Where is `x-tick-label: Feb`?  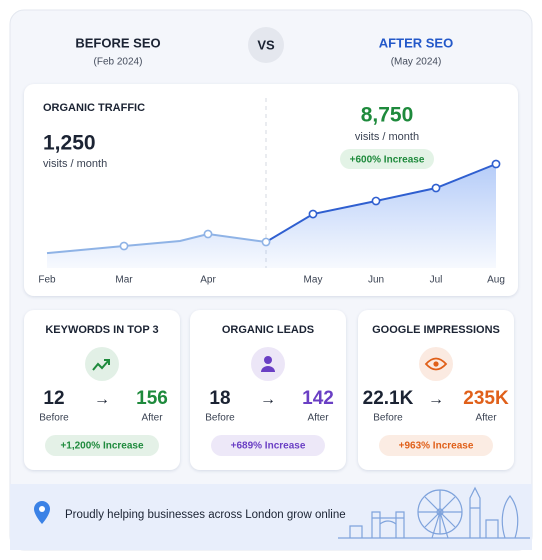
x-tick-label: Feb is located at coordinates (47, 280).